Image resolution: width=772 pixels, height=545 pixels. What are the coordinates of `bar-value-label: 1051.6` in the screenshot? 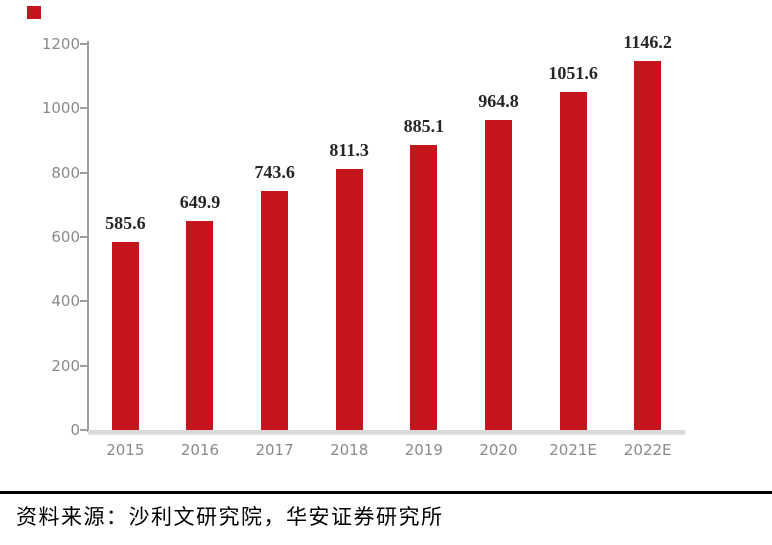 It's located at (573, 72).